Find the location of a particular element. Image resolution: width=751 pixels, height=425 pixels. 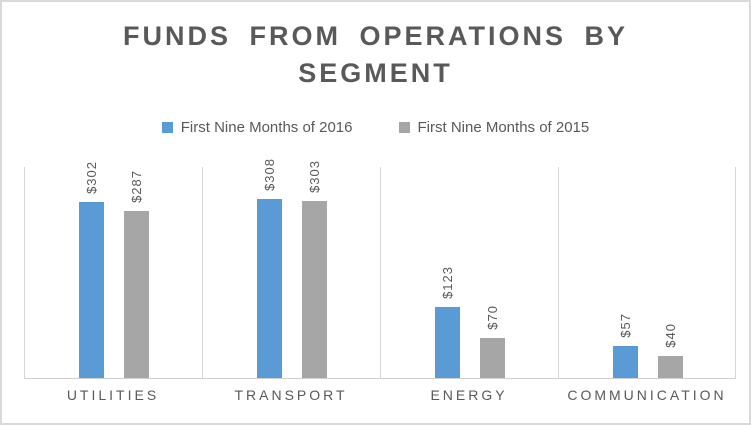

category-axis-label: TRANSPORT is located at coordinates (291, 395).